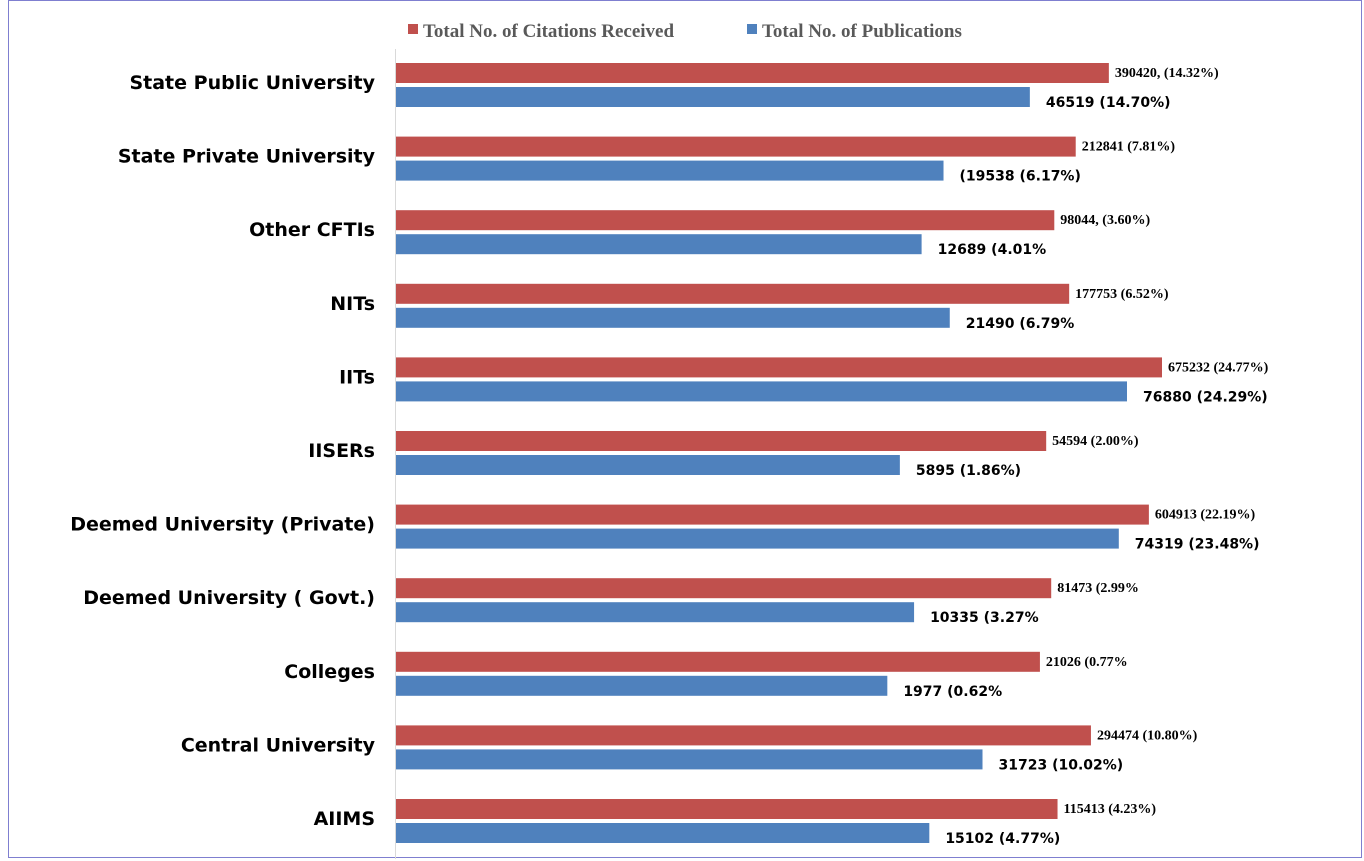 This screenshot has height=861, width=1364. Describe the element at coordinates (1020, 177) in the screenshot. I see `data-label-publications: (19538 (6.17%)` at that location.